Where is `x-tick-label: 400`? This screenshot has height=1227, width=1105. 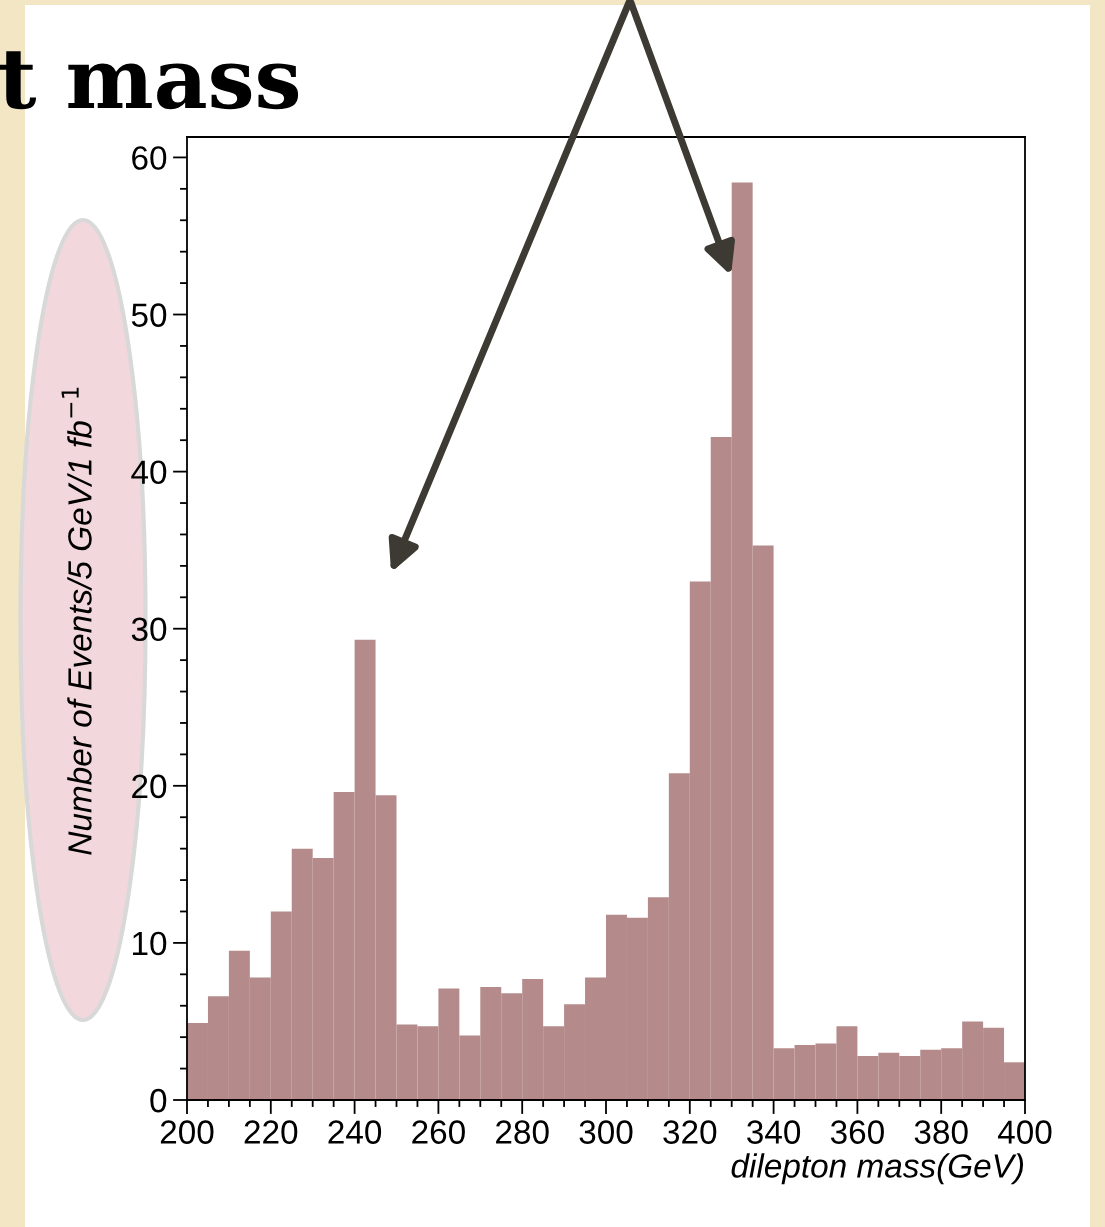
x-tick-label: 400 is located at coordinates (1024, 1132).